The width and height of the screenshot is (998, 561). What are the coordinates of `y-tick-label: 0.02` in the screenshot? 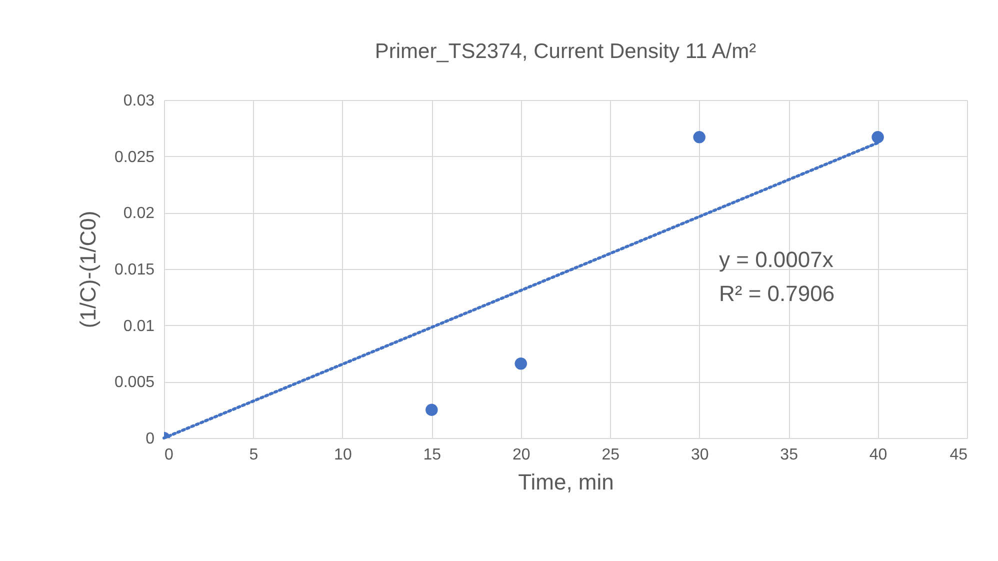 It's located at (139, 213).